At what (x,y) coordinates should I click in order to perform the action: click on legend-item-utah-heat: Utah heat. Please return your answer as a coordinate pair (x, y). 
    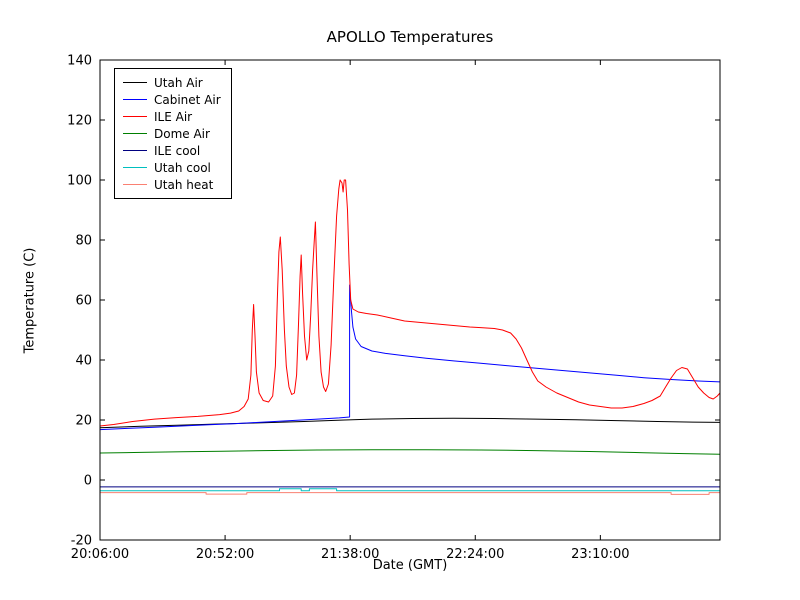
    Looking at the image, I should click on (172, 184).